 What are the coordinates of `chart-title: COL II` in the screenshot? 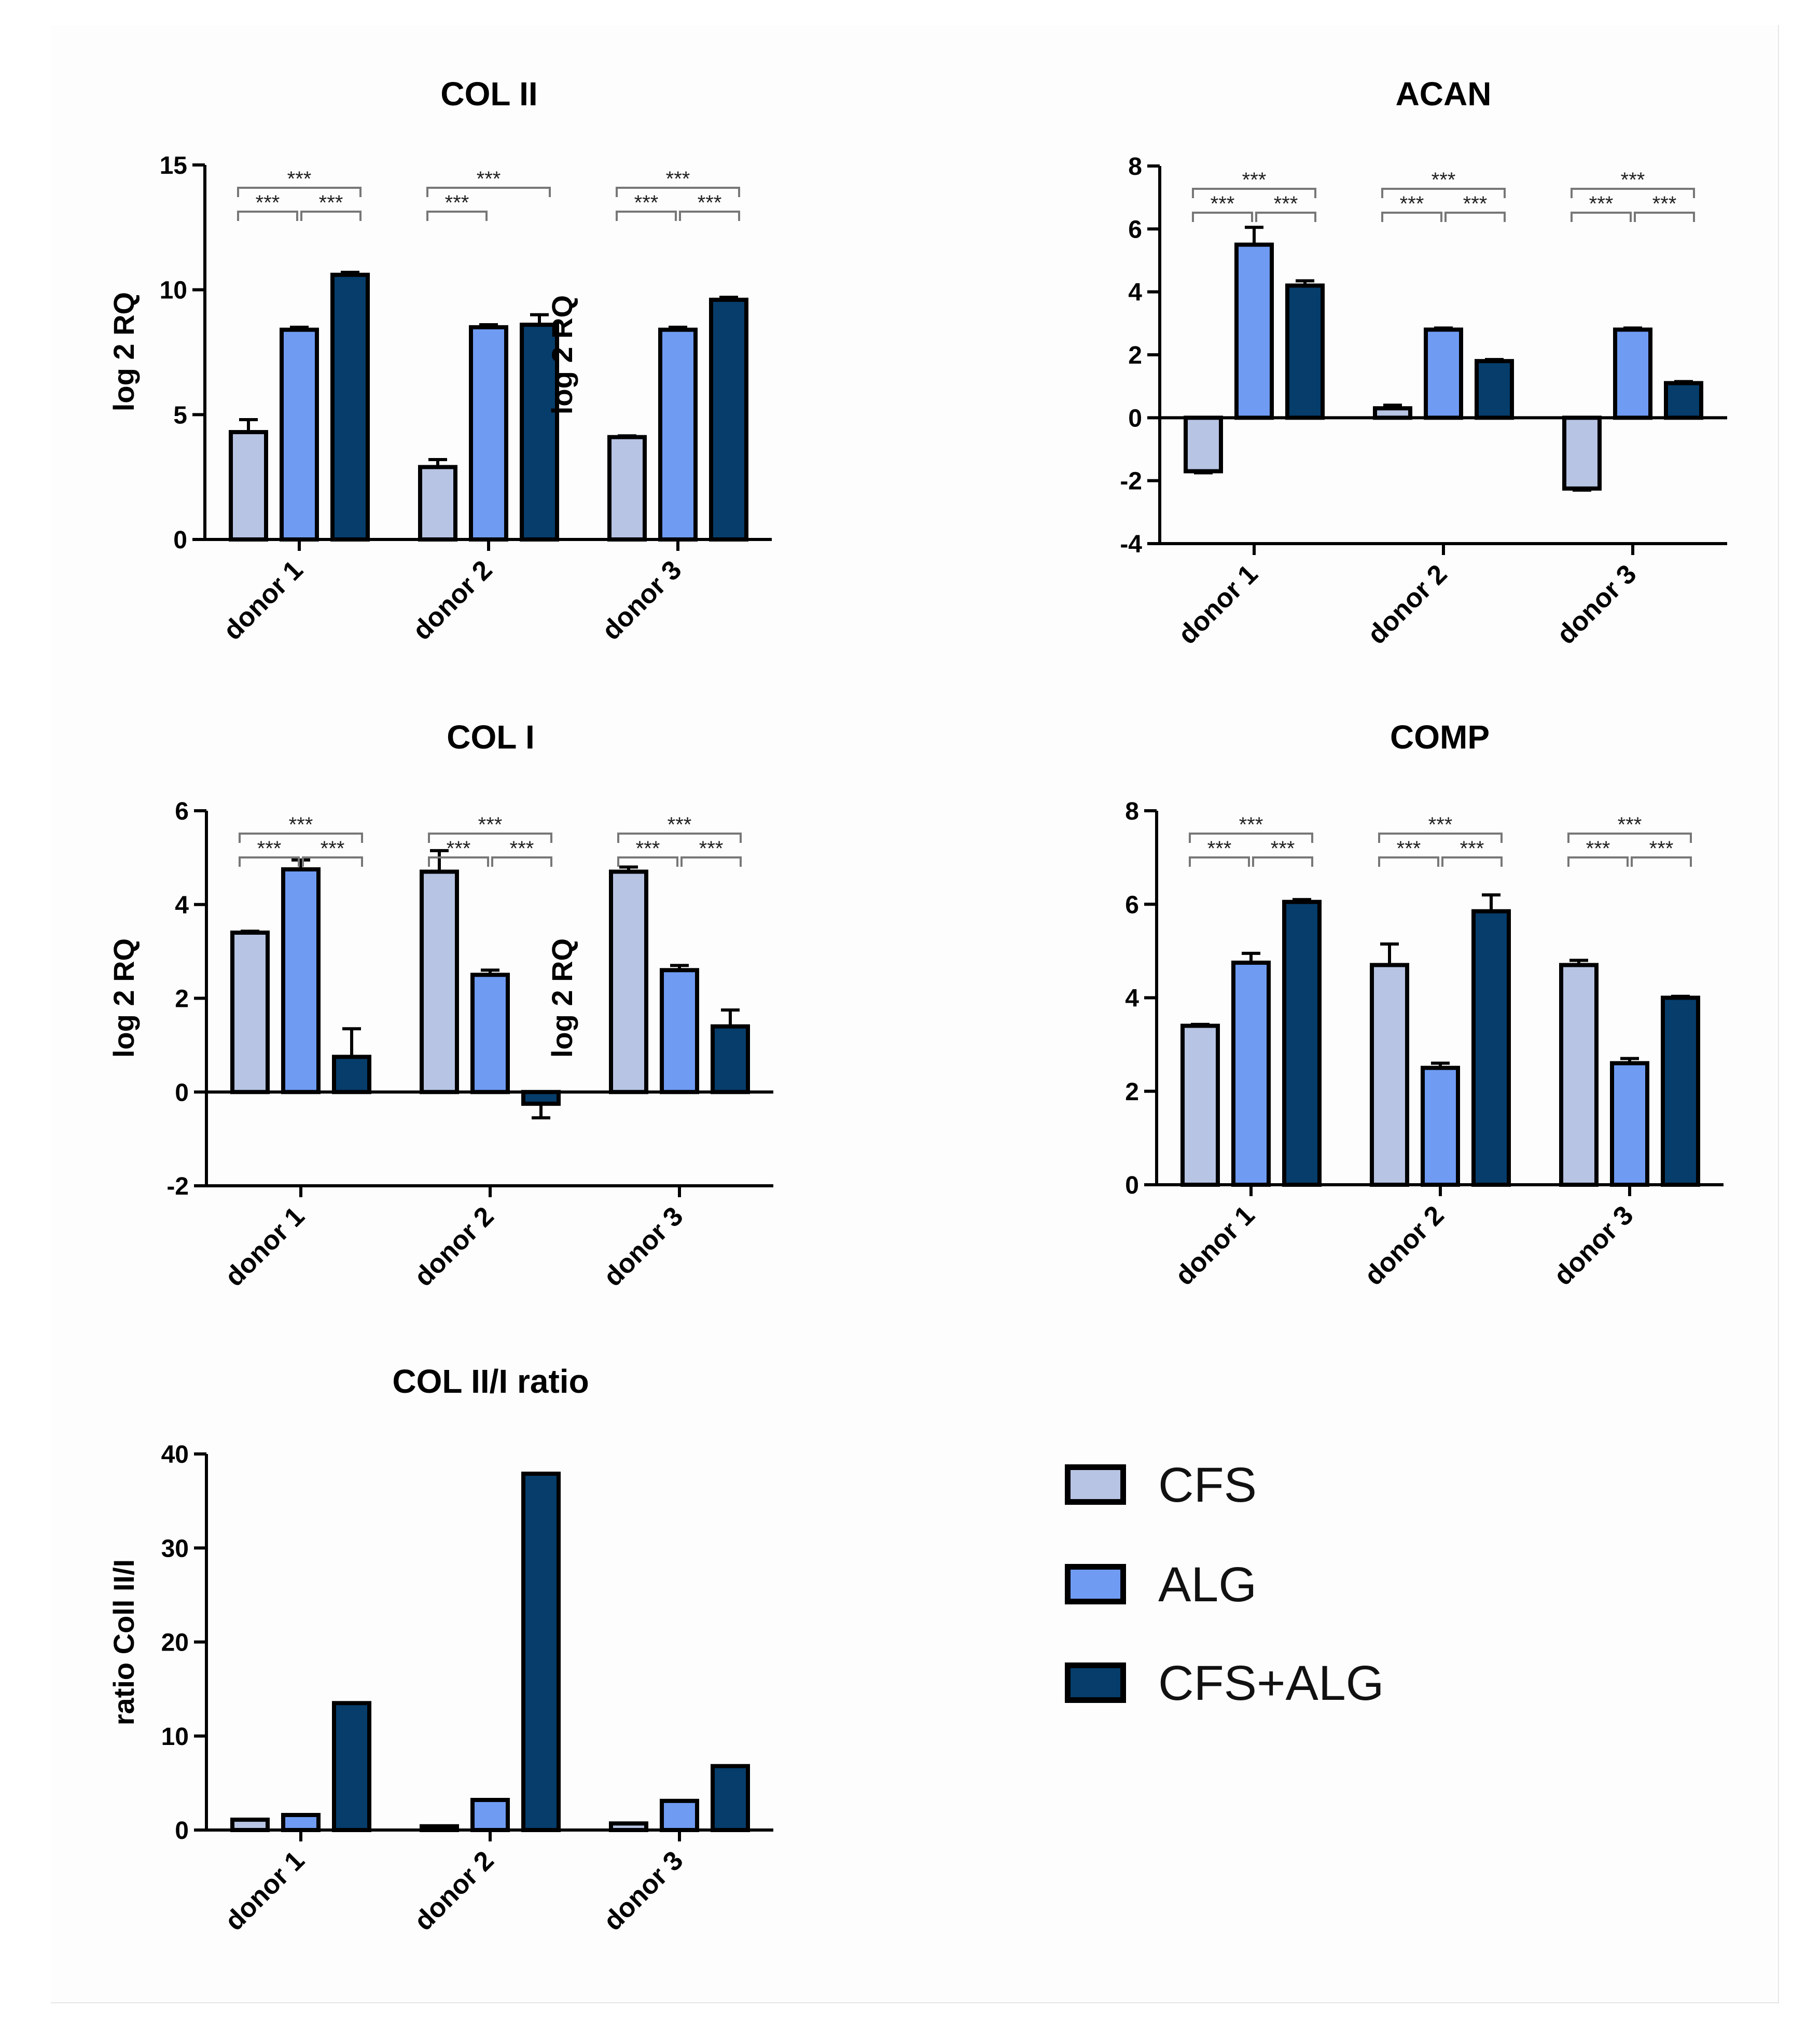 It's located at (489, 94).